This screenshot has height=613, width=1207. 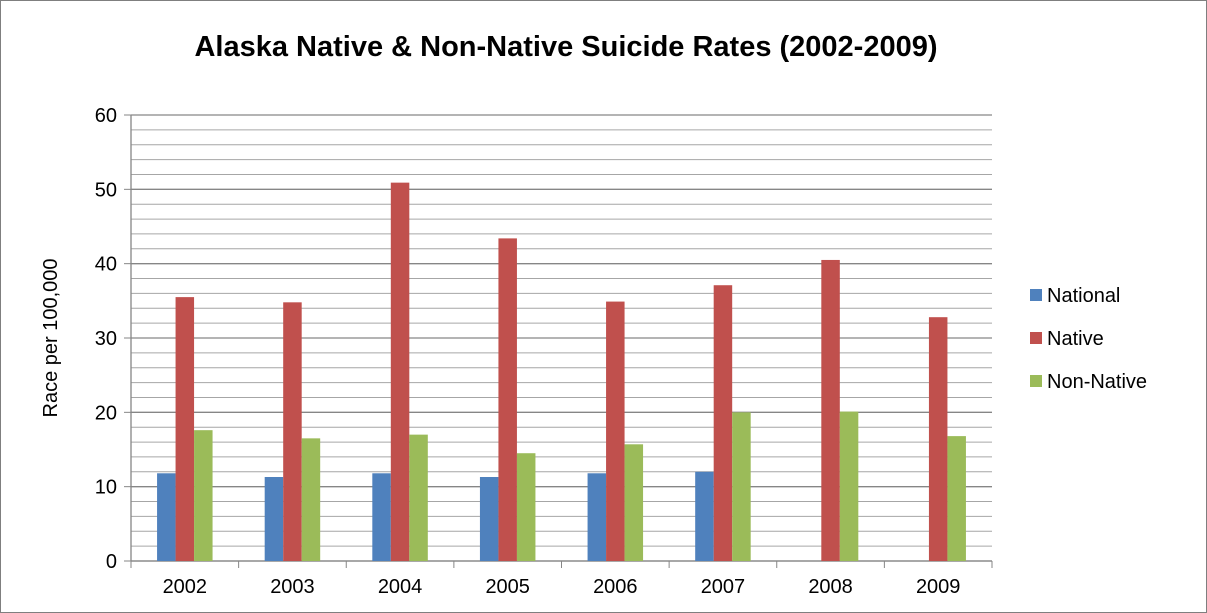 What do you see at coordinates (166, 517) in the screenshot?
I see `bar-national-2002` at bounding box center [166, 517].